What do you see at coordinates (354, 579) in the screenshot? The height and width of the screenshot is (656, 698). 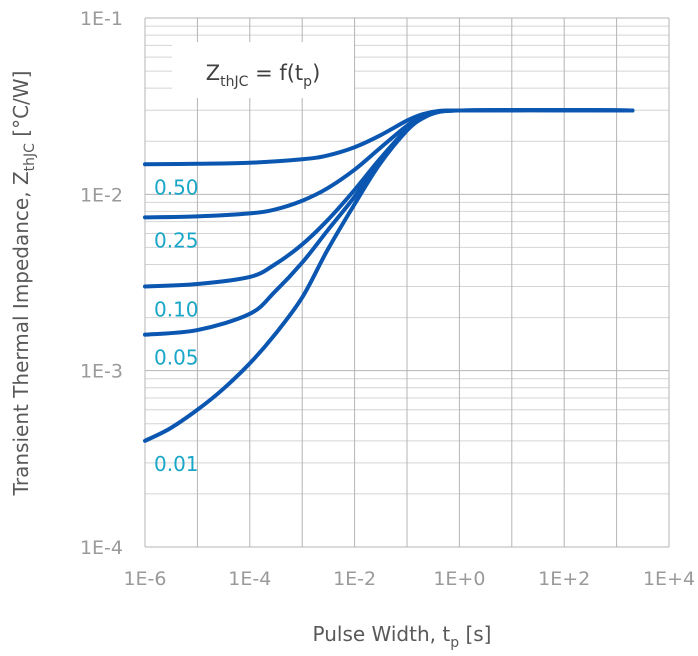 I see `x-tick-label: 1E-2` at bounding box center [354, 579].